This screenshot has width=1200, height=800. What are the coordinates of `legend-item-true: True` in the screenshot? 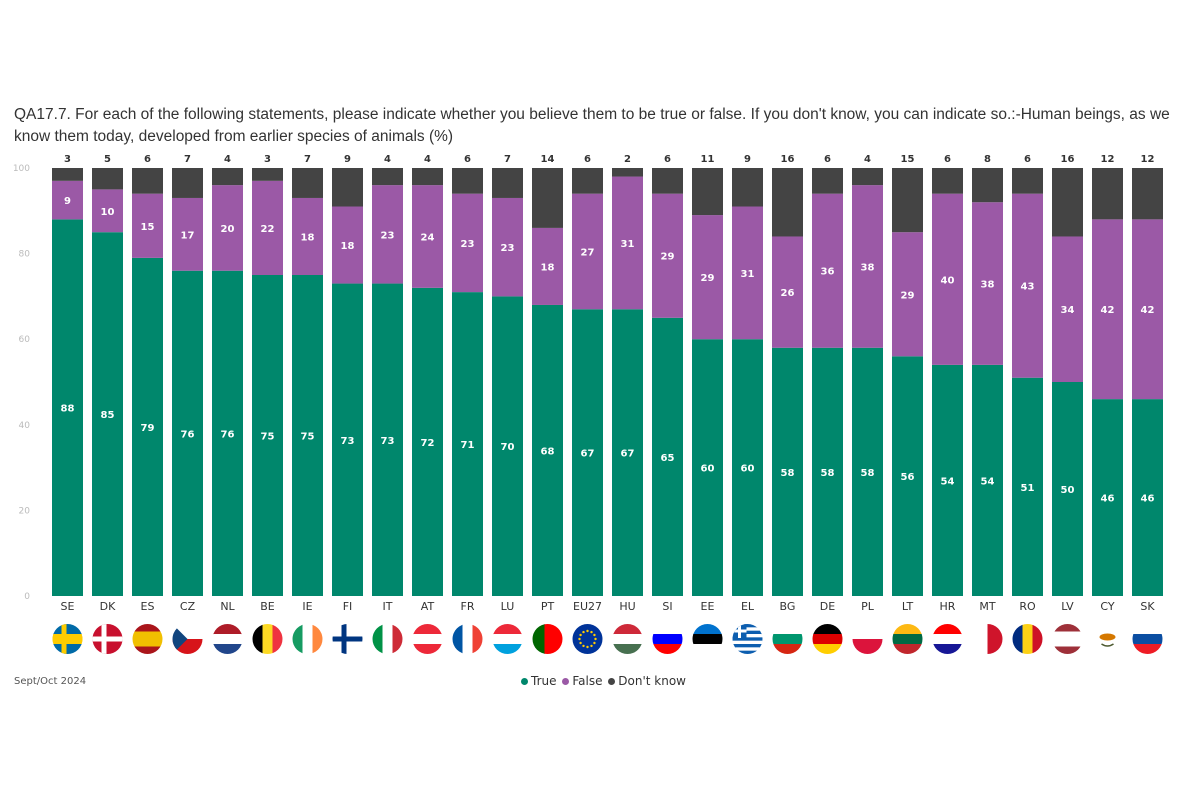 It's located at (538, 681).